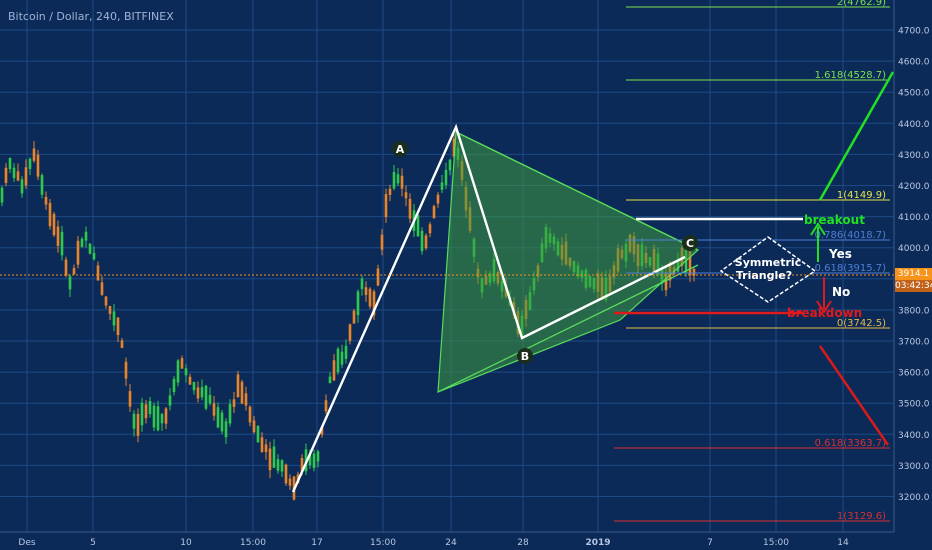 The image size is (932, 550). What do you see at coordinates (764, 275) in the screenshot?
I see `diamond-text-line2: Triangle?` at bounding box center [764, 275].